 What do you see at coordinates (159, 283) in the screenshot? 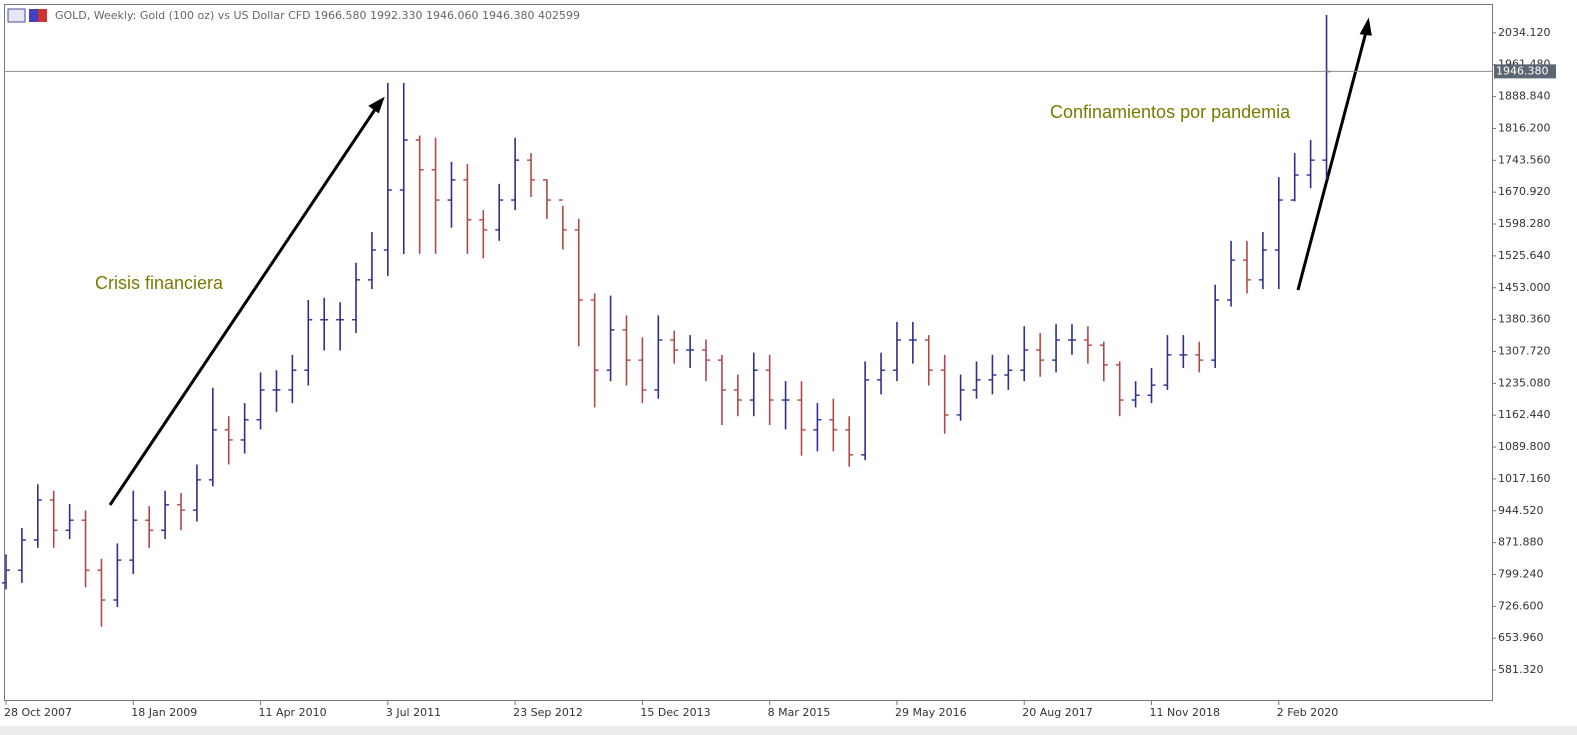
I see `annotation: Crisis financiera` at bounding box center [159, 283].